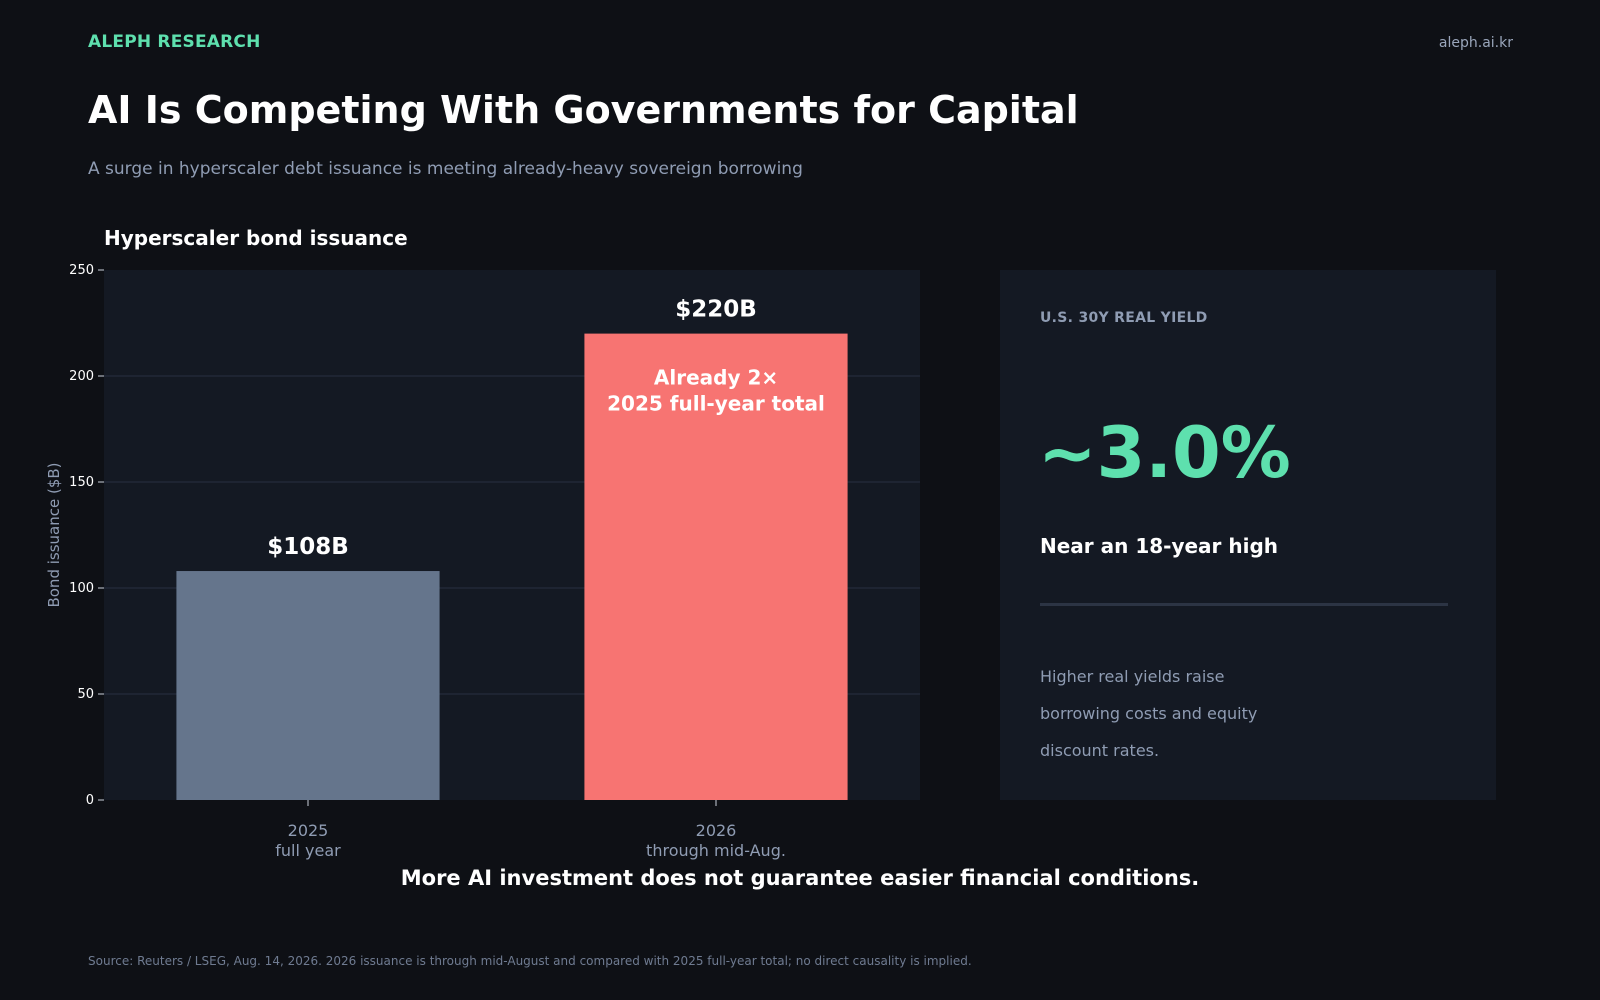 The image size is (1600, 1000). What do you see at coordinates (308, 685) in the screenshot?
I see `bar-2025` at bounding box center [308, 685].